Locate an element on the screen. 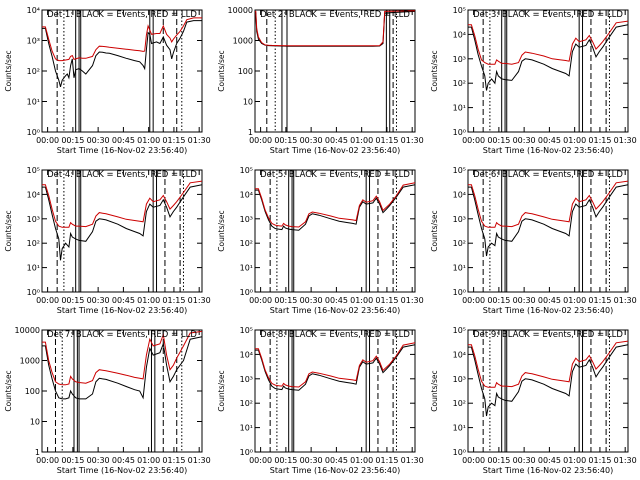  panel-title: Det 5: BLACK = Events, RED = LLD is located at coordinates (335, 175).